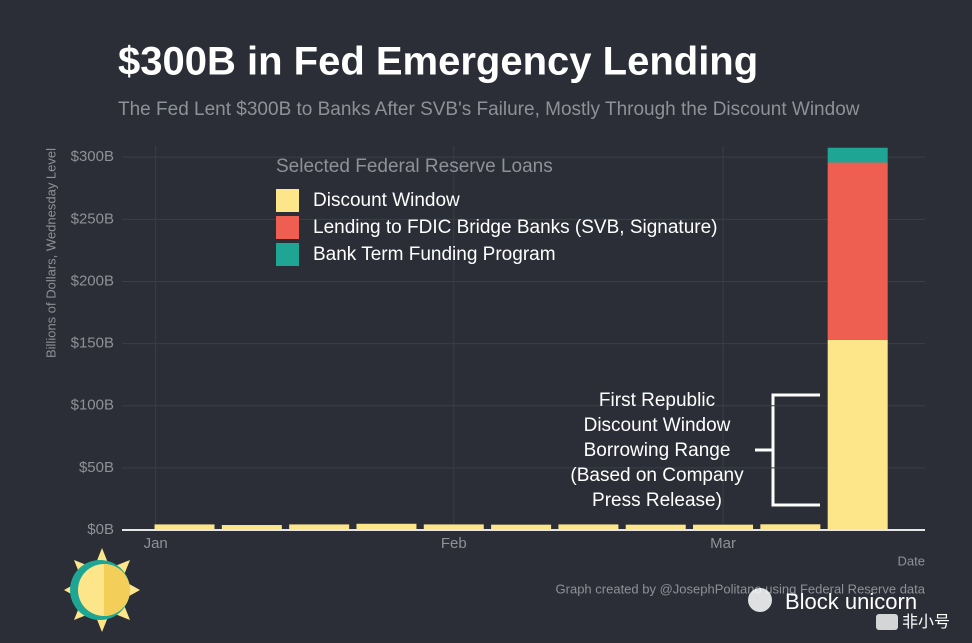 This screenshot has height=643, width=972. Describe the element at coordinates (926, 622) in the screenshot. I see `watermark-site: 非小号` at that location.